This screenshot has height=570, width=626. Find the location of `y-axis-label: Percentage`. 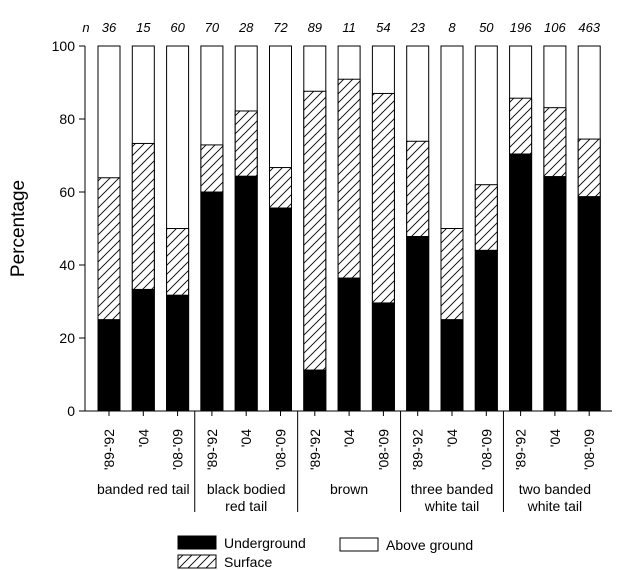

y-axis-label: Percentage is located at coordinates (18, 228).